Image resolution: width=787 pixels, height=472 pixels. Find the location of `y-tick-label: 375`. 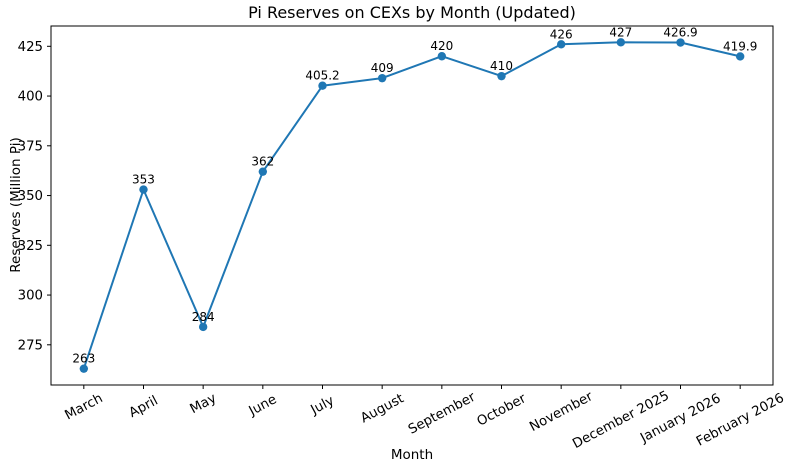

y-tick-label: 375 is located at coordinates (30, 146).